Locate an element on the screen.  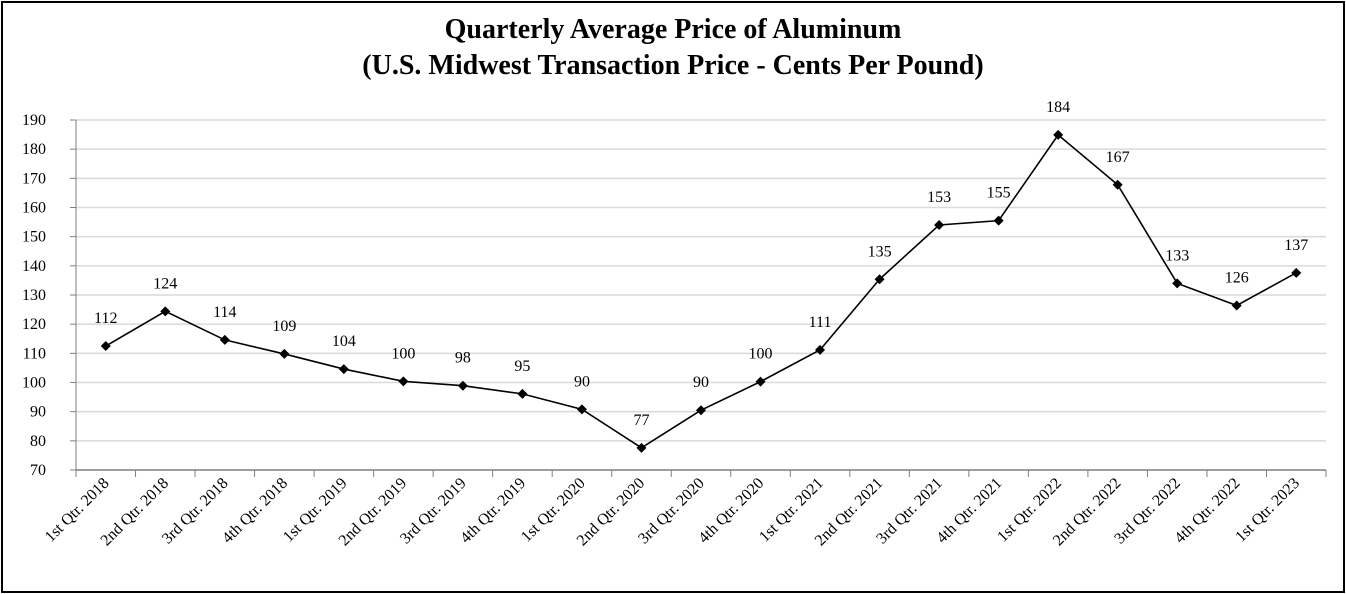
data-label: 77 is located at coordinates (641, 420).